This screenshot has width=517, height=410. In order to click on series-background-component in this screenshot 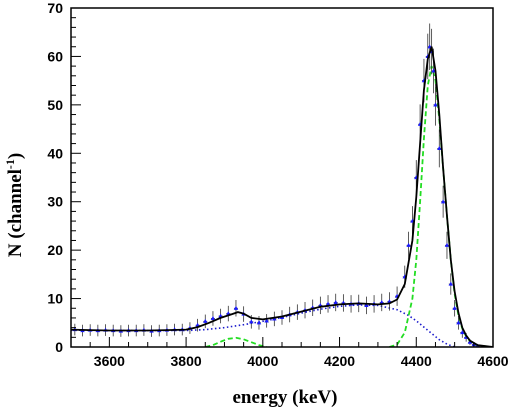, I will do `click(263, 325)`.